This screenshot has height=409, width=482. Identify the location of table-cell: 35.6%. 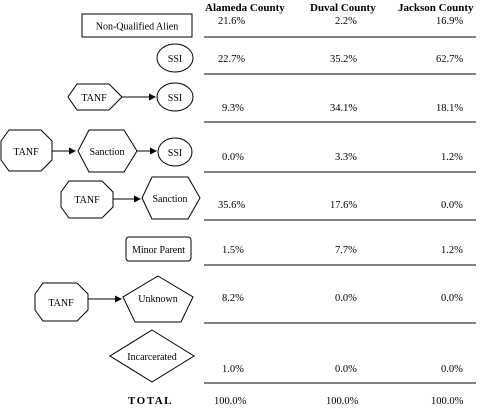
(232, 205).